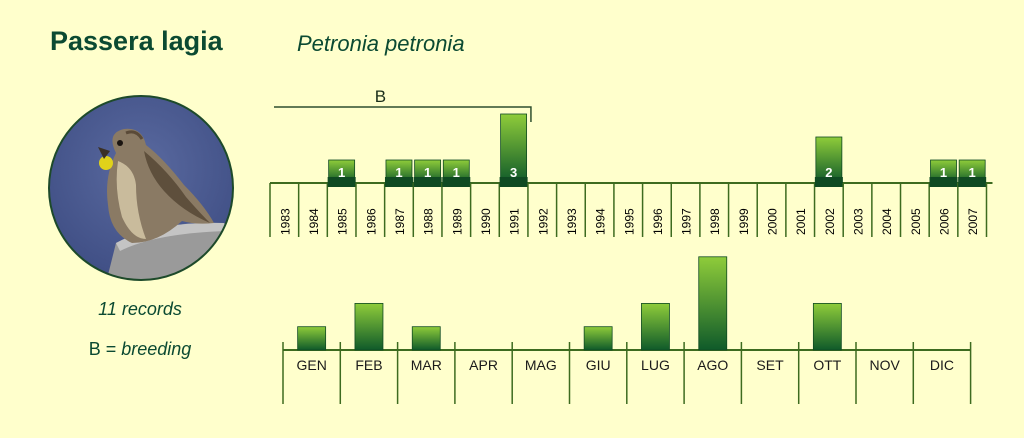  Describe the element at coordinates (400, 221) in the screenshot. I see `year-tick-label: 1987` at that location.